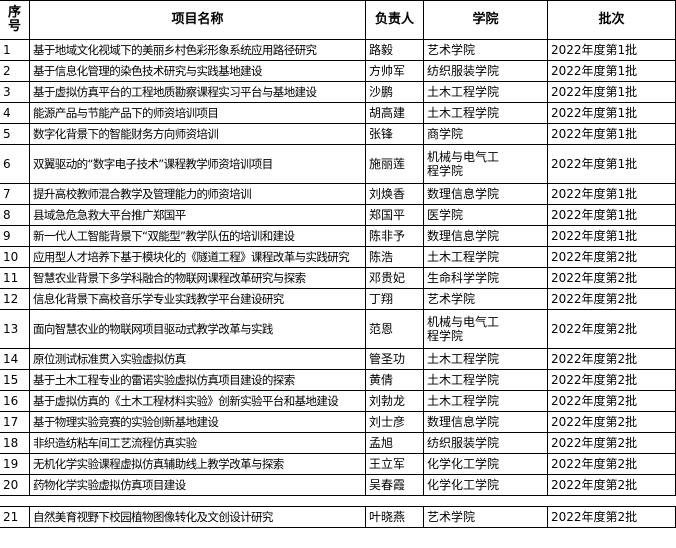 This screenshot has height=548, width=676. I want to click on row-number: 15, so click(15, 380).